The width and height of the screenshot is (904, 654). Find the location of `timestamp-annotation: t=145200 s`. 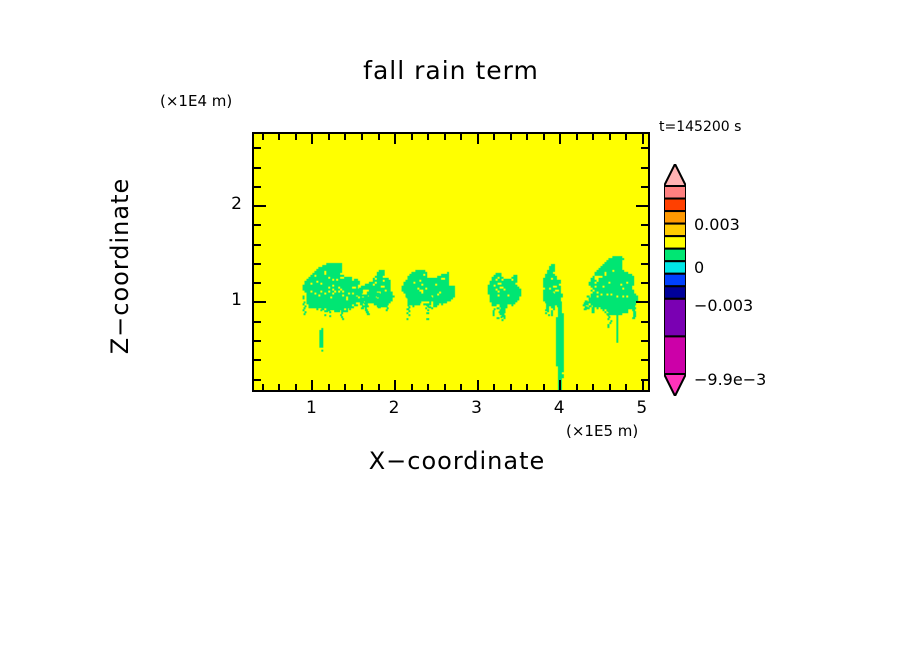

timestamp-annotation: t=145200 s is located at coordinates (700, 127).